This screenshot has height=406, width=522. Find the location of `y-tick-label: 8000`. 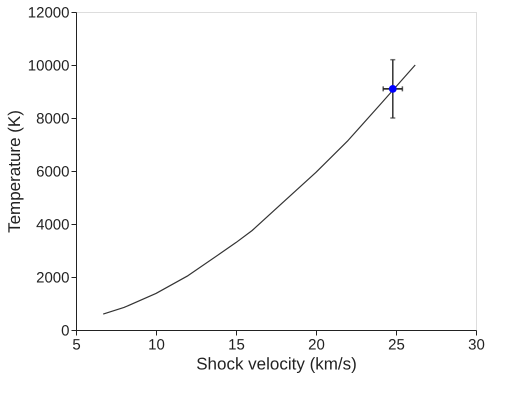

y-tick-label: 8000 is located at coordinates (53, 119).